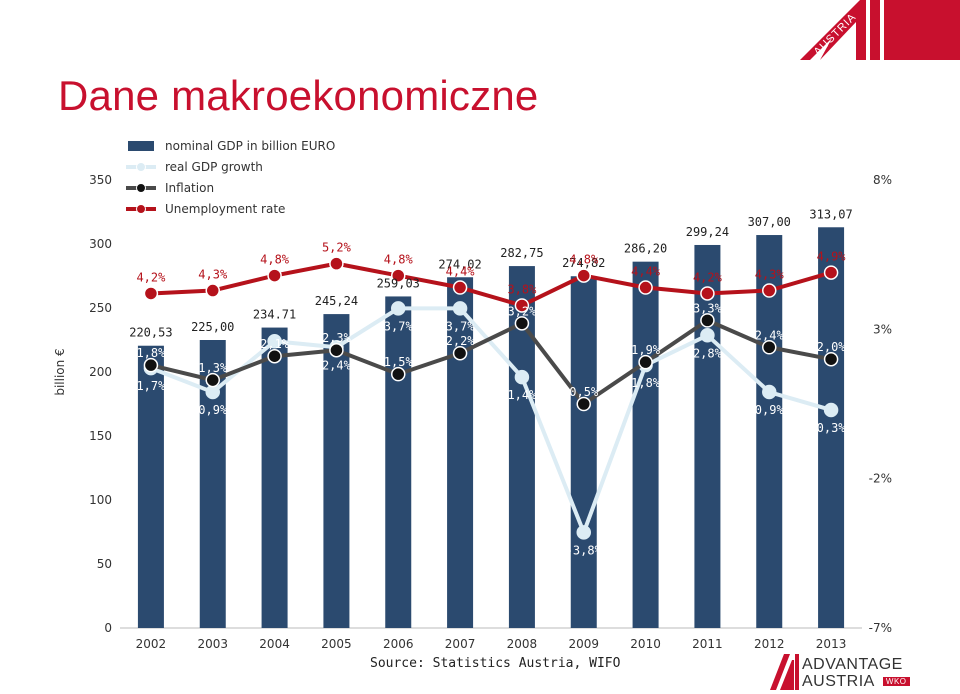 The width and height of the screenshot is (960, 694). I want to click on y2-tick-label: 8%, so click(882, 180).